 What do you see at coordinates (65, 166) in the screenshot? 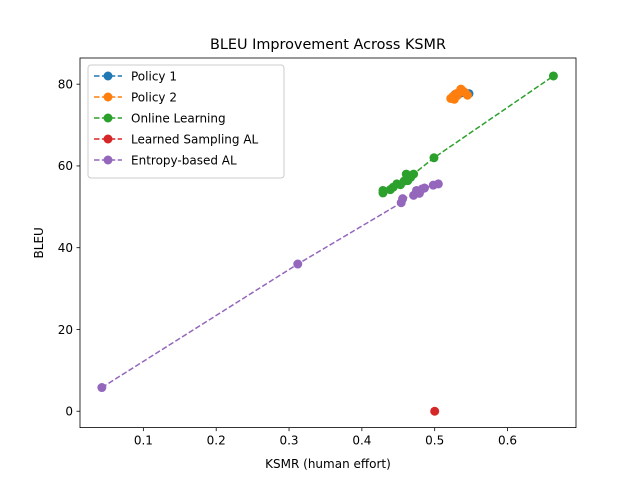
I see `y-tick-label: 60` at bounding box center [65, 166].